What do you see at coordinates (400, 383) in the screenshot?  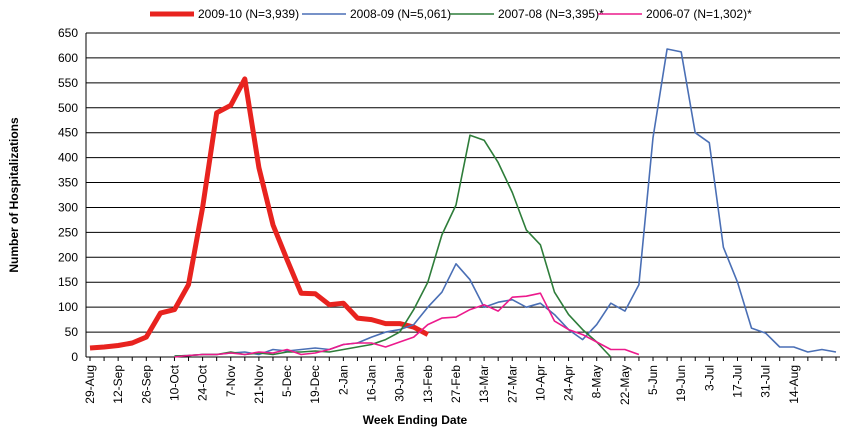 I see `x-tick-label: 30-Jan` at bounding box center [400, 383].